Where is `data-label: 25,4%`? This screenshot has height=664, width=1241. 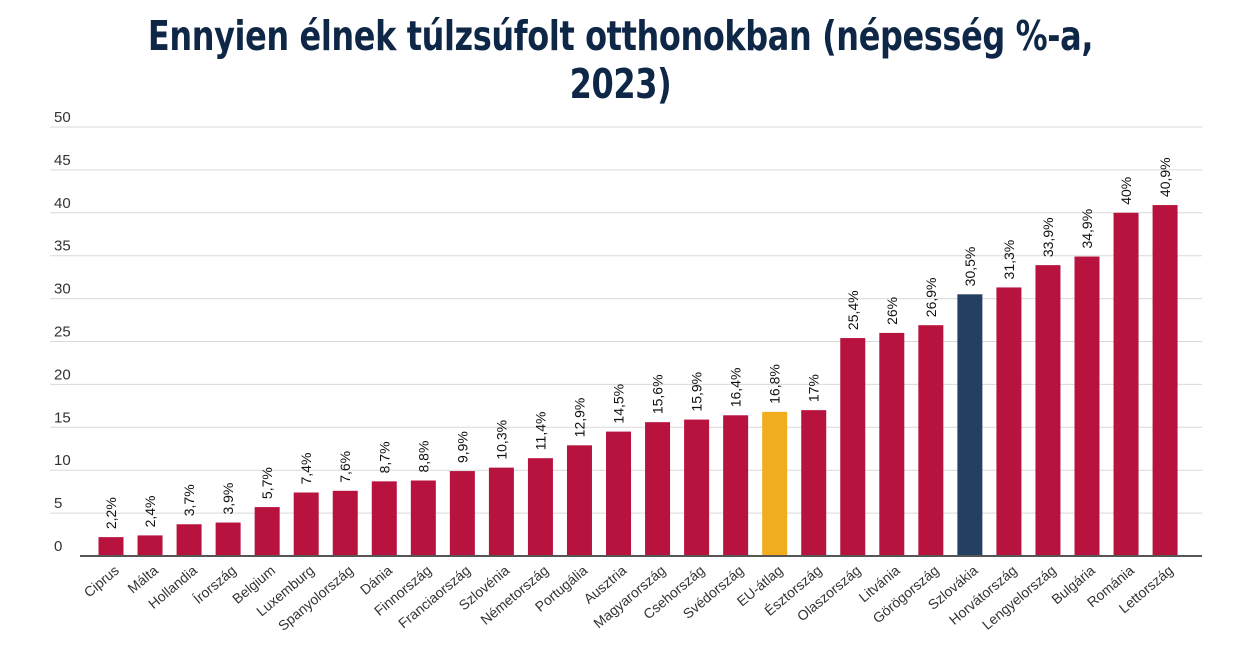
data-label: 25,4% is located at coordinates (853, 310).